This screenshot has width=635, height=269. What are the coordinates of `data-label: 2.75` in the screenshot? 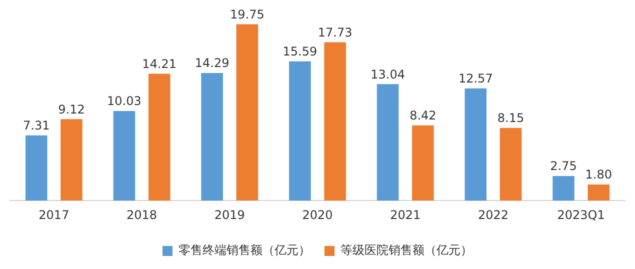 It's located at (563, 166).